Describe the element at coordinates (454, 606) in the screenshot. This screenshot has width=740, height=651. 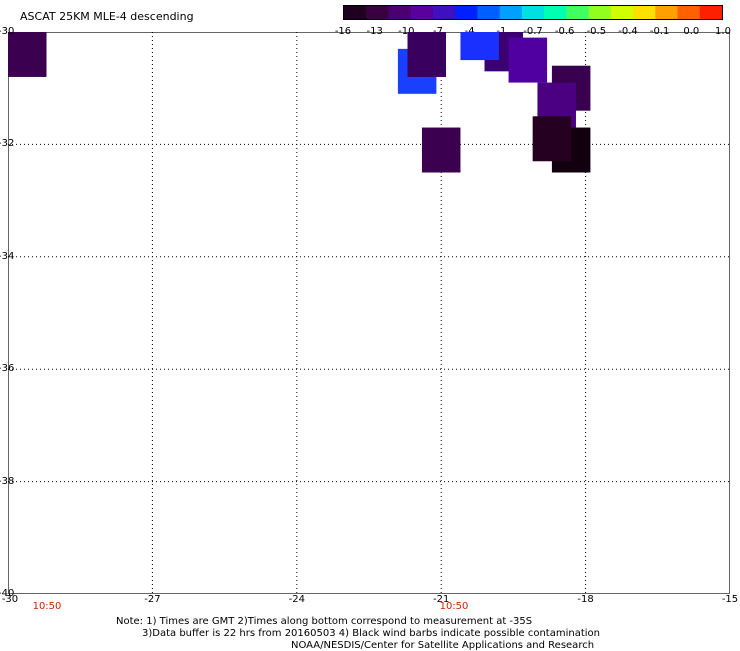
I see `time-label-mid: 10:50` at that location.